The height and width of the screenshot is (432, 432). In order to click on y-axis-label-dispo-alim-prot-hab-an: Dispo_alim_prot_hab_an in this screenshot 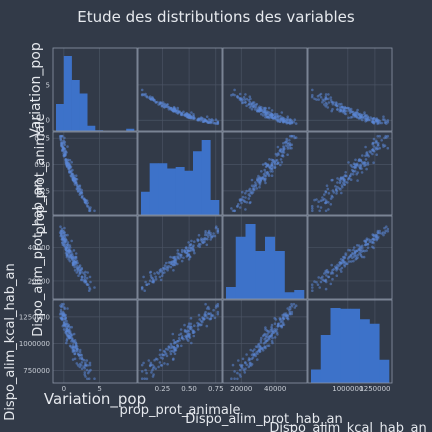, I will do `click(38, 257)`.